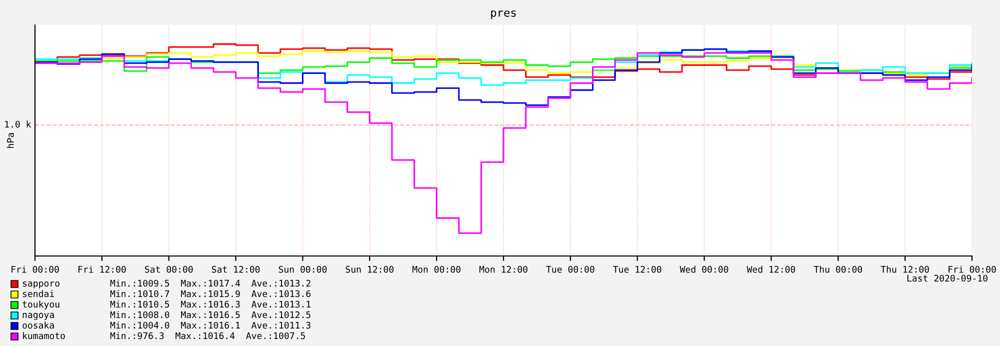  What do you see at coordinates (704, 269) in the screenshot?
I see `x-tick-label: Wed 00:00` at bounding box center [704, 269].